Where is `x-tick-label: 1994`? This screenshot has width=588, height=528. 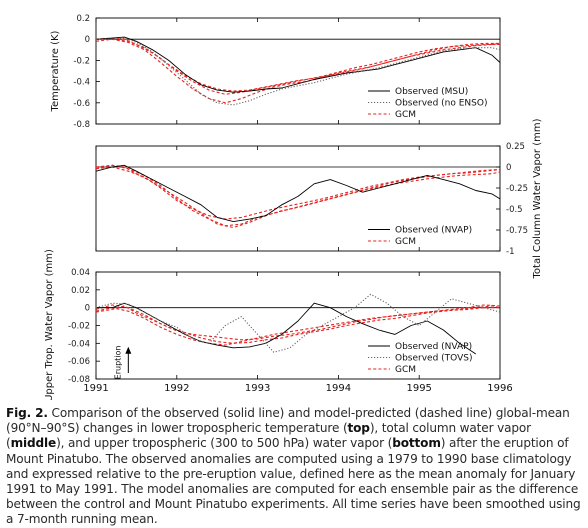
x-tick-label: 1994 is located at coordinates (338, 388).